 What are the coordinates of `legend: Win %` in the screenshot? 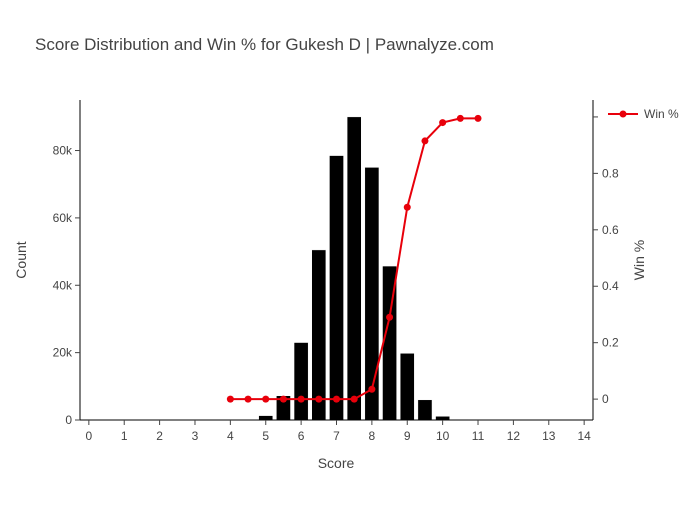 It's located at (643, 114).